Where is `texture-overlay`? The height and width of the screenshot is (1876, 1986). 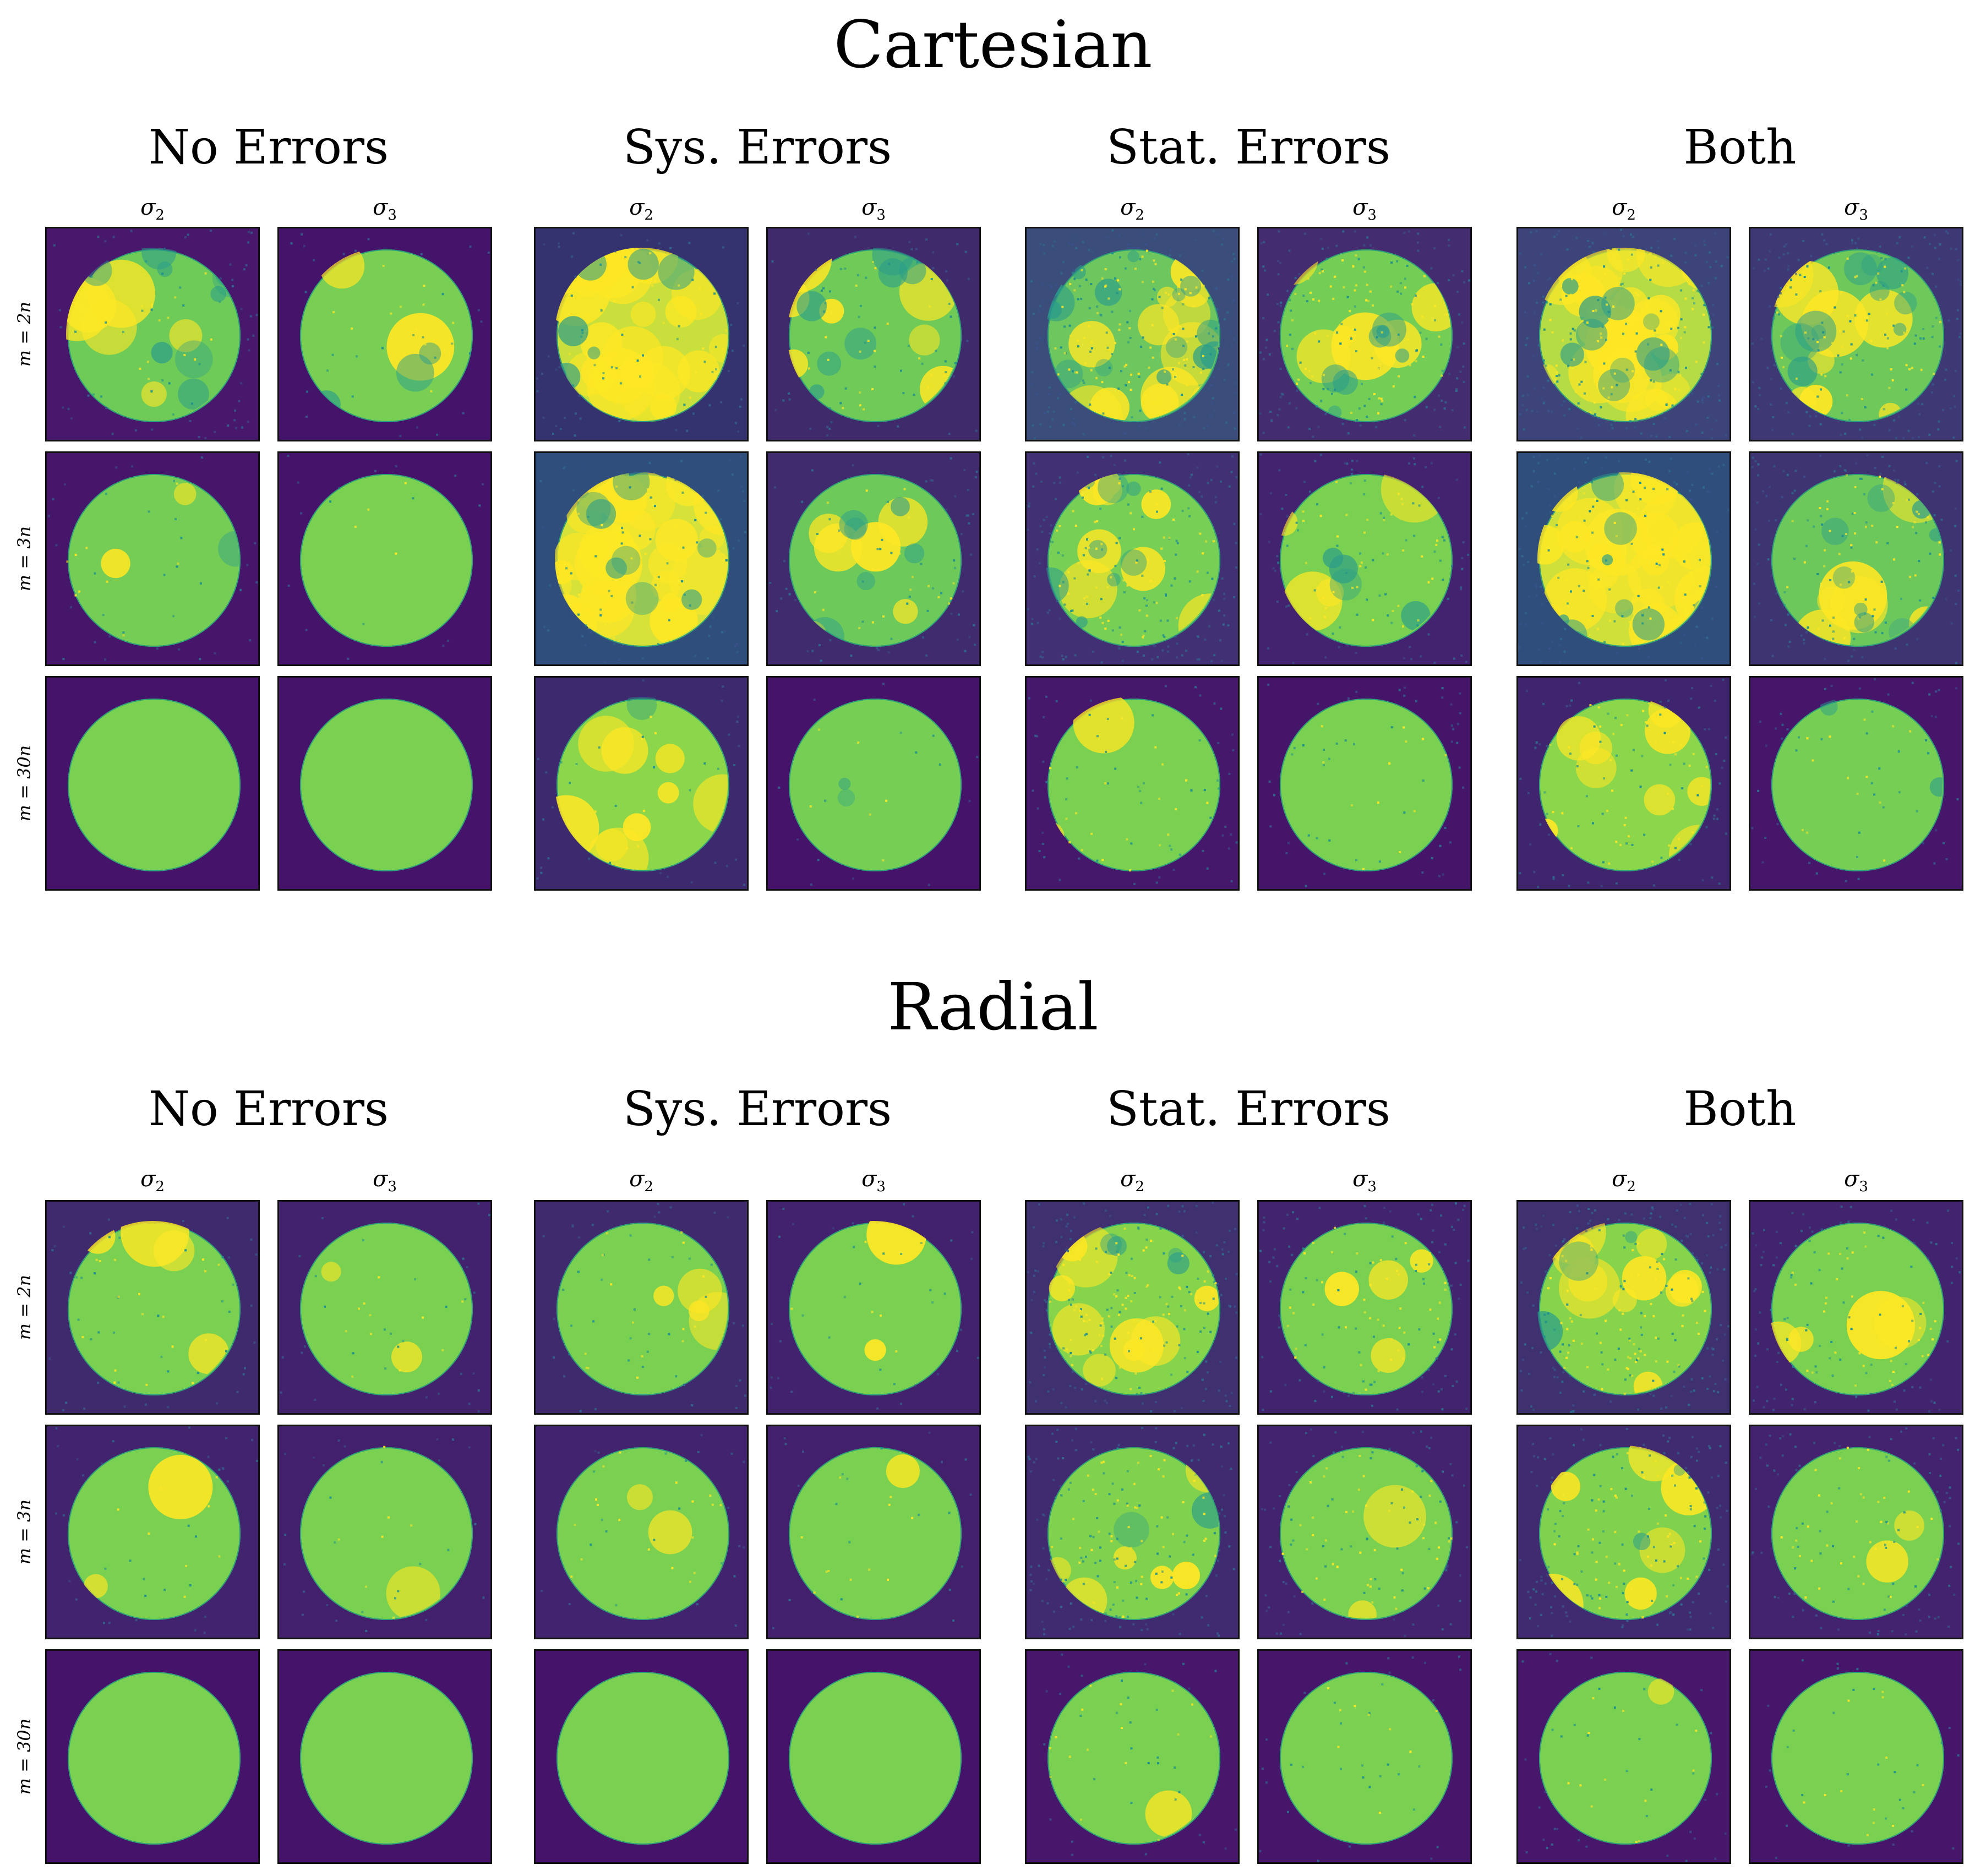 texture-overlay is located at coordinates (1133, 335).